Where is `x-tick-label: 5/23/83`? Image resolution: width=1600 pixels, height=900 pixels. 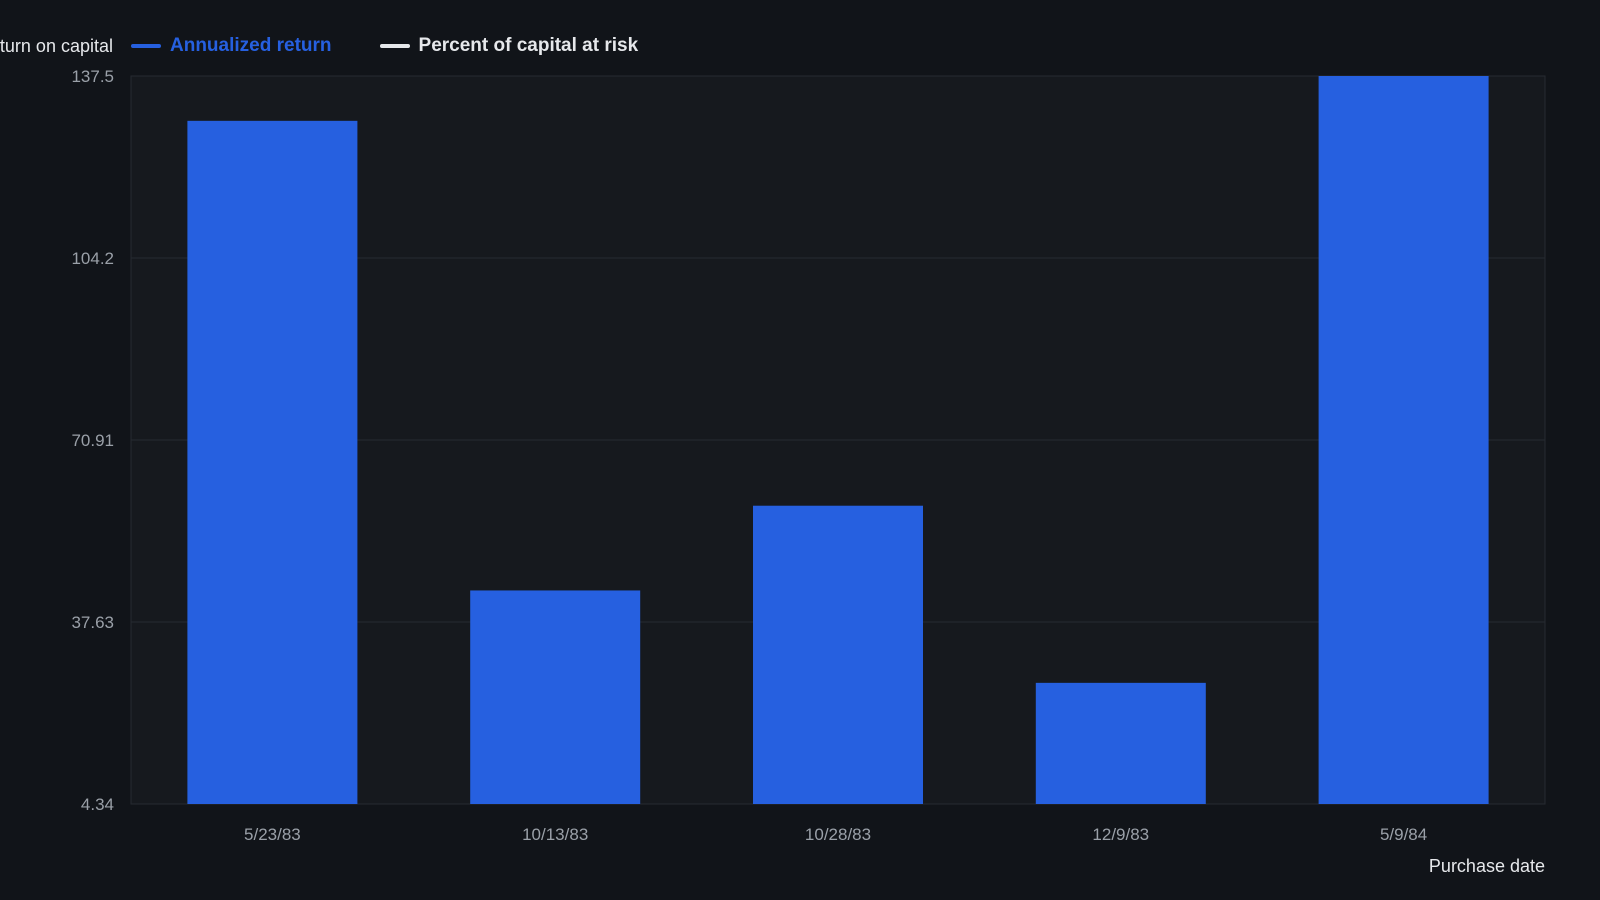 x-tick-label: 5/23/83 is located at coordinates (272, 834).